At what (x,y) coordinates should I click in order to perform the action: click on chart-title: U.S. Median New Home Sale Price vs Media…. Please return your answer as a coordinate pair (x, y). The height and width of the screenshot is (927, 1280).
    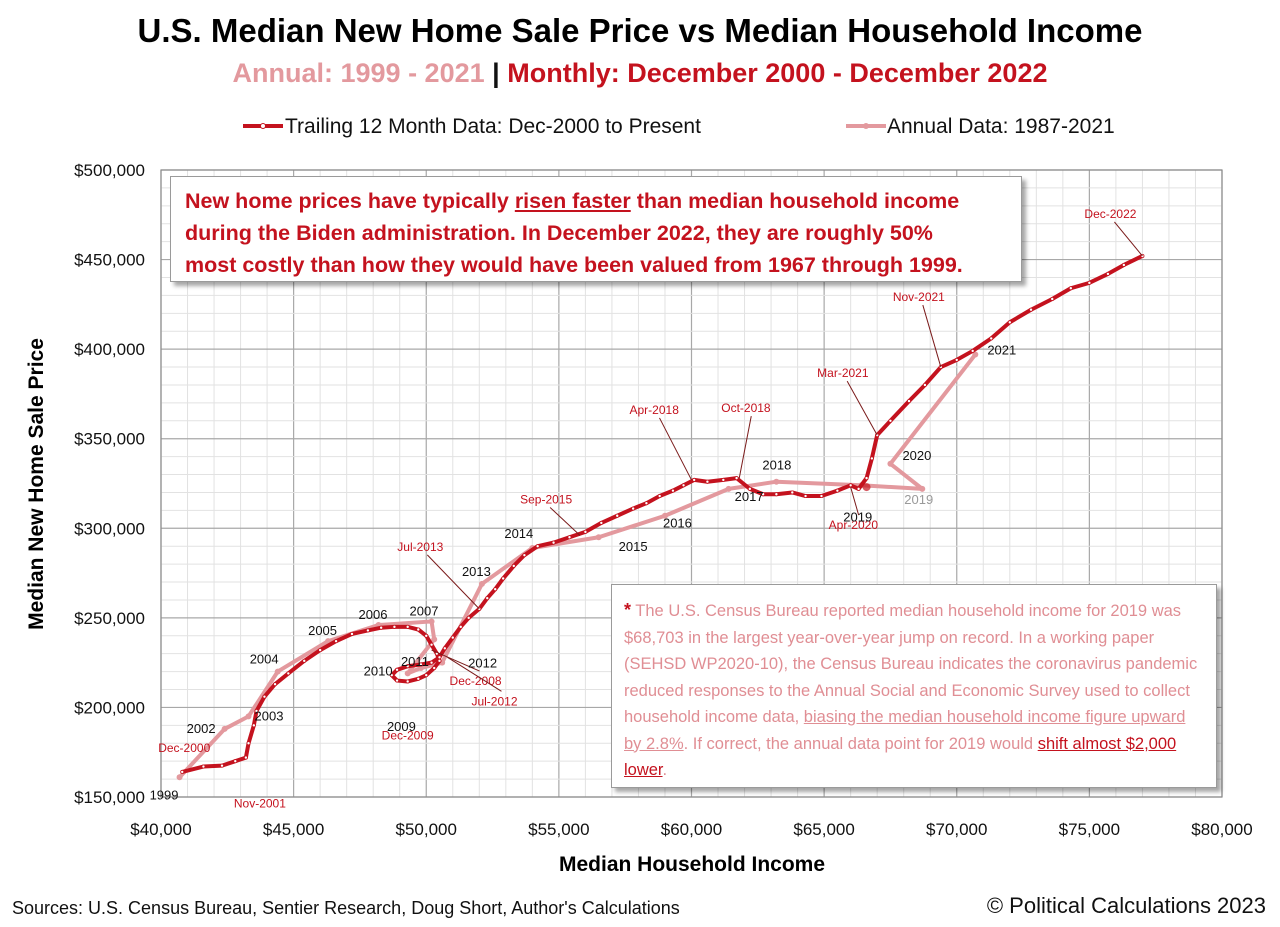
    Looking at the image, I should click on (640, 30).